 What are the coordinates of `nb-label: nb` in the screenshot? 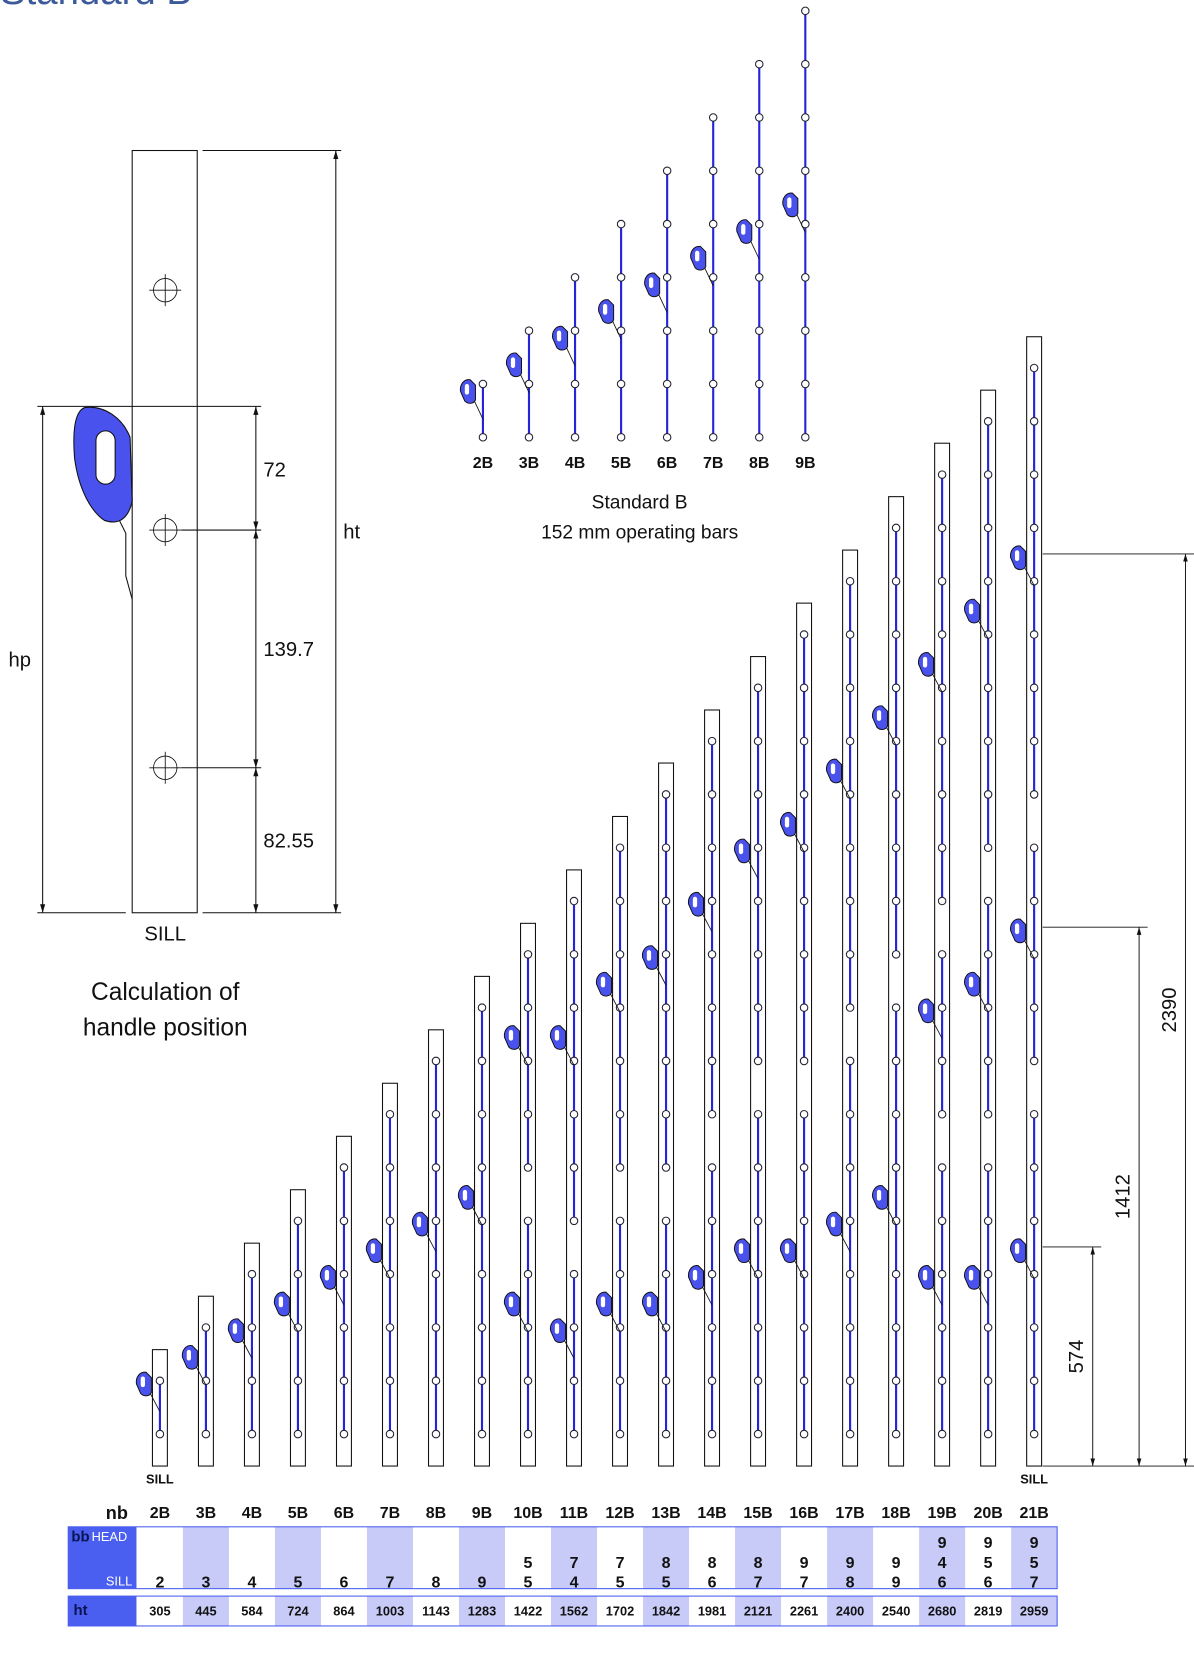 It's located at (117, 1513).